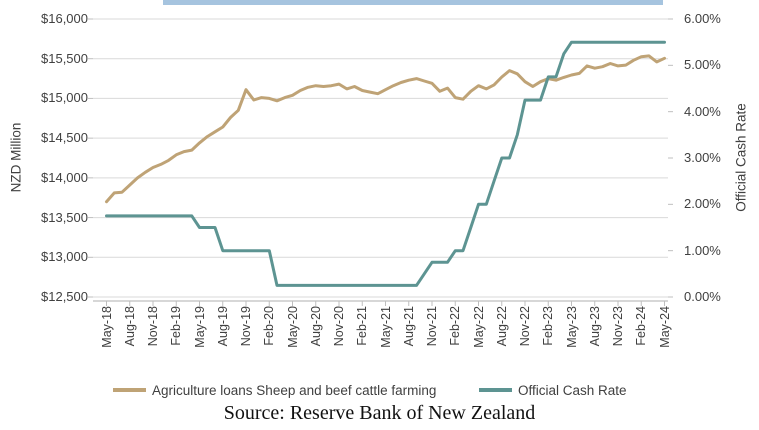 The image size is (759, 430). Describe the element at coordinates (222, 326) in the screenshot. I see `x-axis-tick-label: Aug-19` at that location.